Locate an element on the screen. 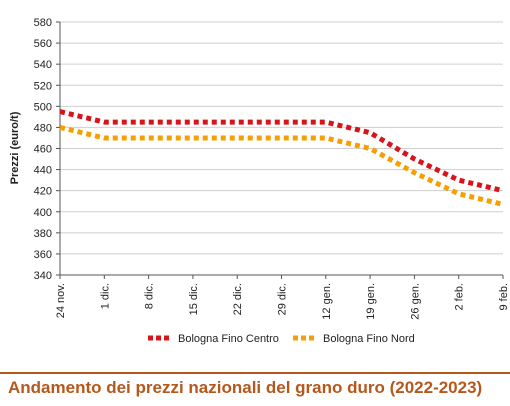  y-axis-label: Prezzi (euro/t) is located at coordinates (15, 147).